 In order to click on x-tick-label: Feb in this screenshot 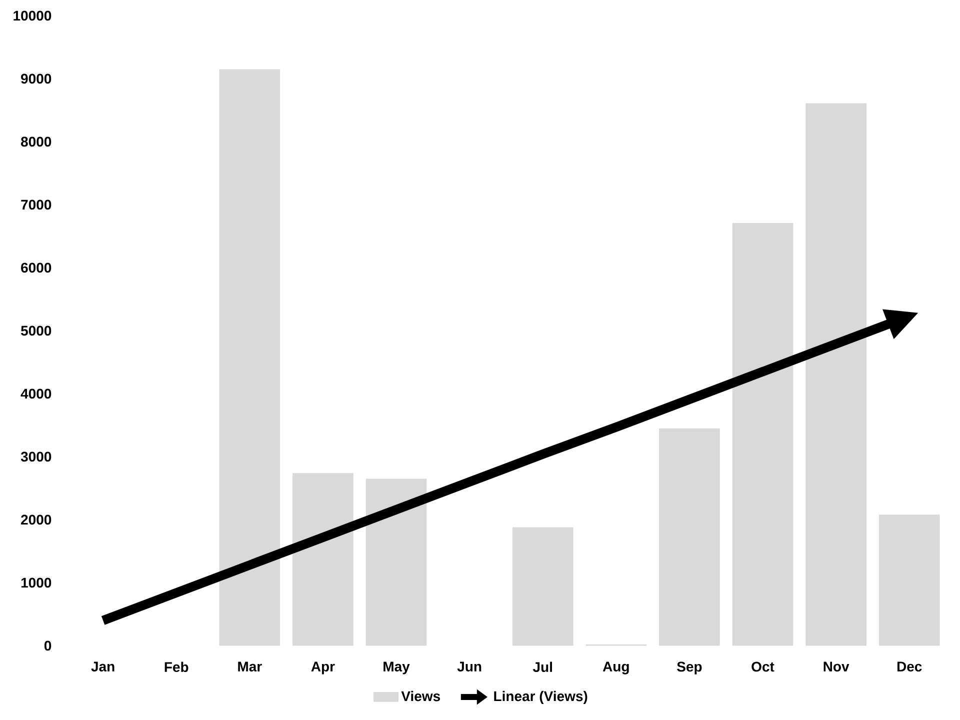, I will do `click(176, 667)`.